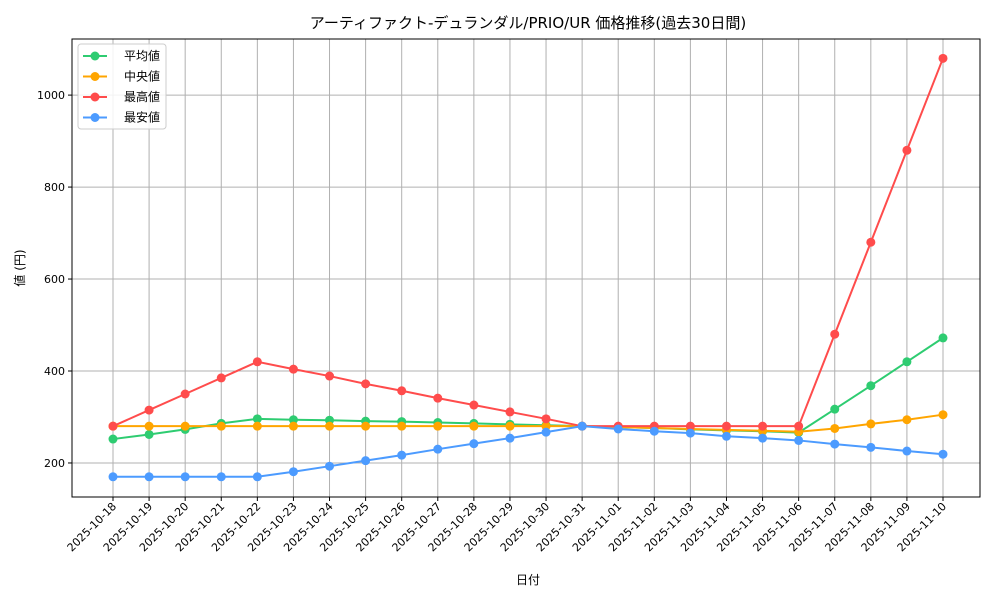 Image resolution: width=1000 pixels, height=600 pixels. Describe the element at coordinates (142, 96) in the screenshot. I see `legend-label: 最高値` at that location.